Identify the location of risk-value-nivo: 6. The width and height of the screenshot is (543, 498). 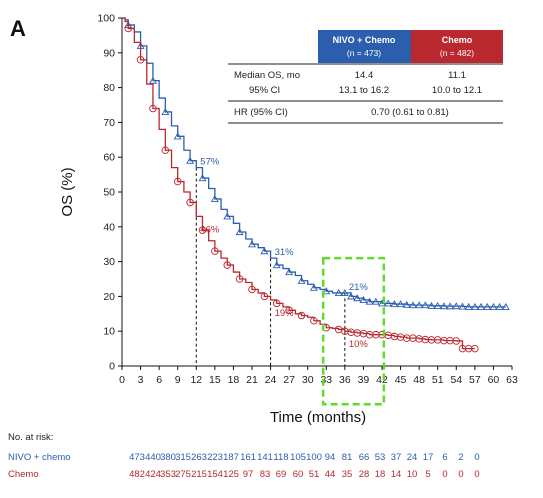
(444, 457).